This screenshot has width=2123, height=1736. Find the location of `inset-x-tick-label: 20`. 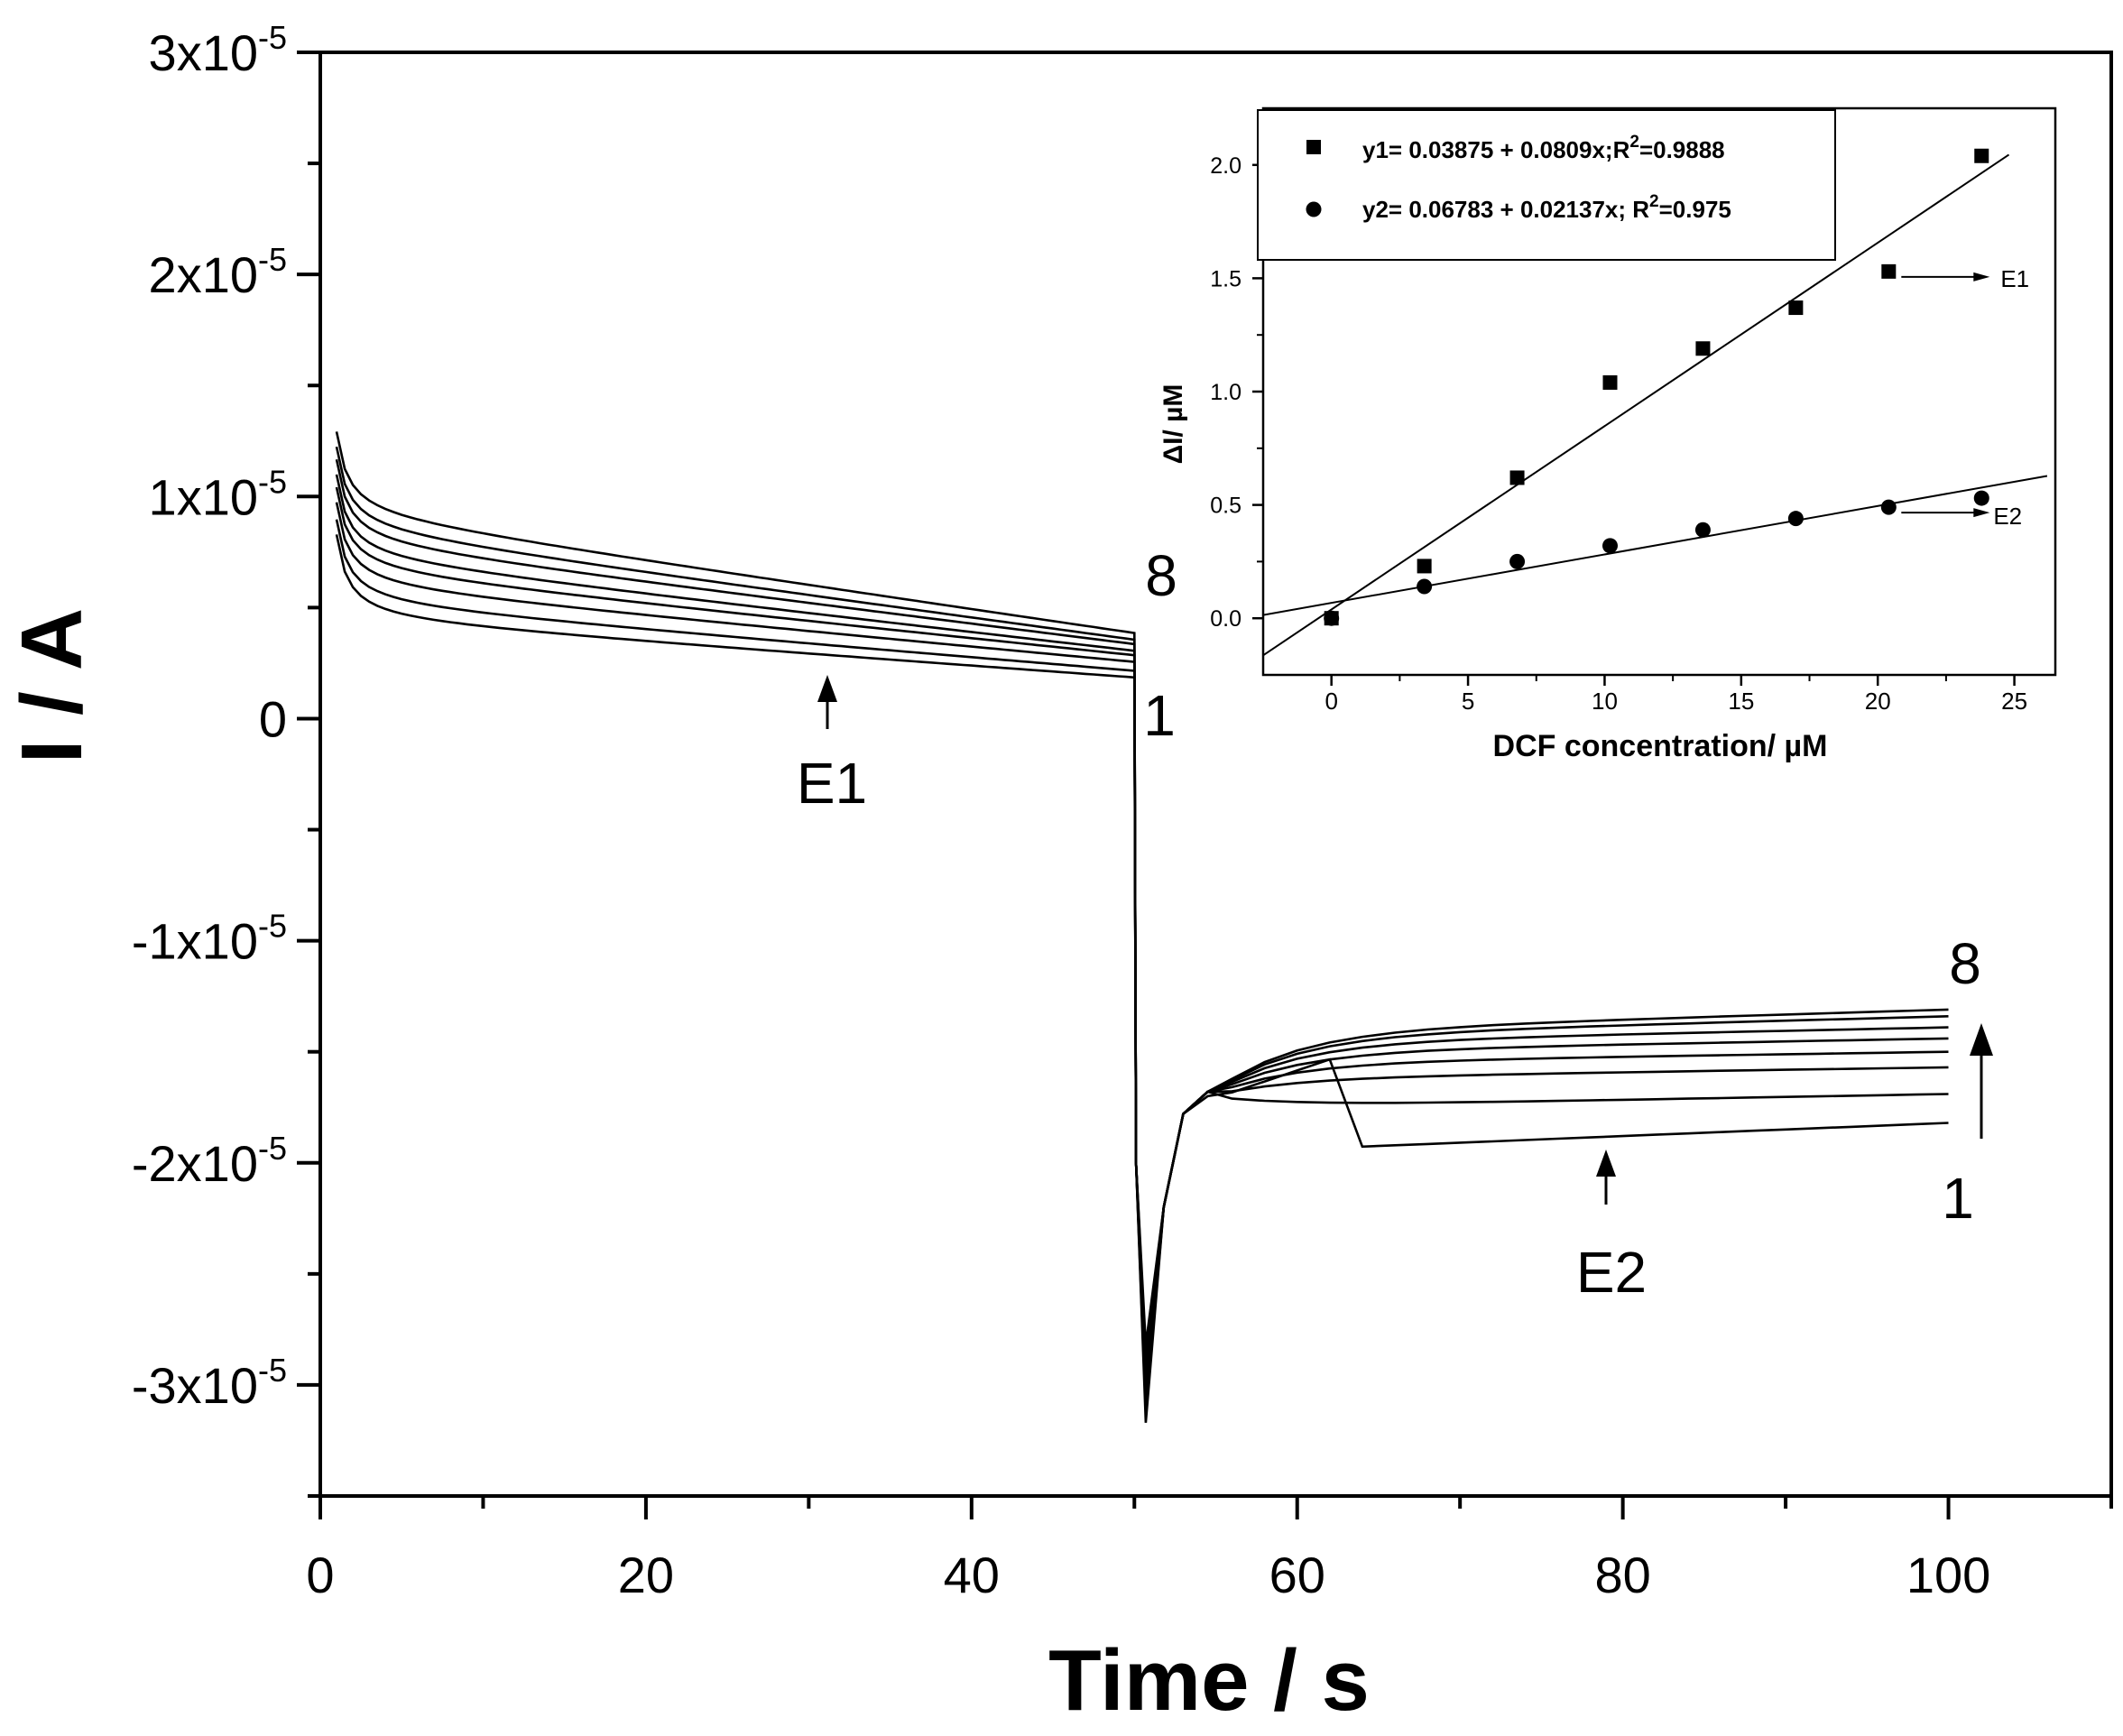

inset-x-tick-label: 20 is located at coordinates (1878, 701).